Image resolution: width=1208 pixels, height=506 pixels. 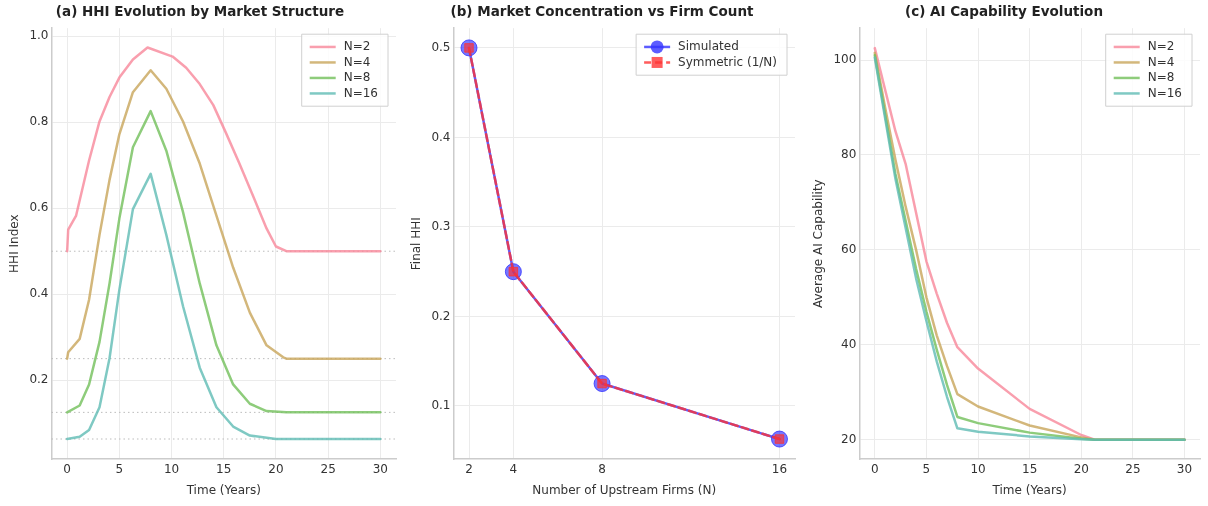 What do you see at coordinates (39, 121) in the screenshot?
I see `y-tick-label: 0.8` at bounding box center [39, 121].